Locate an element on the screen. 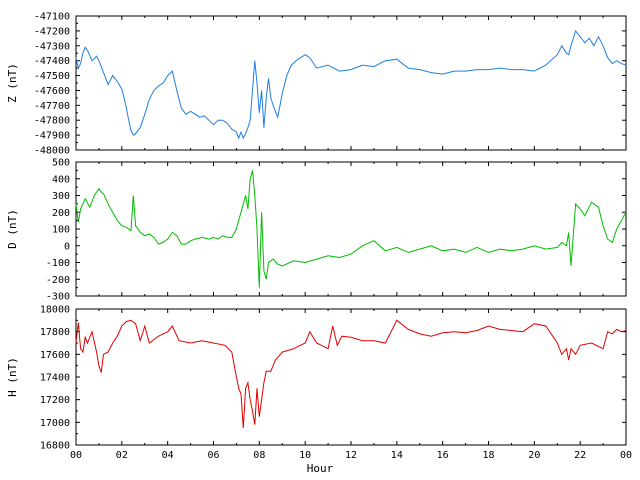 The width and height of the screenshot is (640, 480). x-tick-label: 08 is located at coordinates (259, 455).